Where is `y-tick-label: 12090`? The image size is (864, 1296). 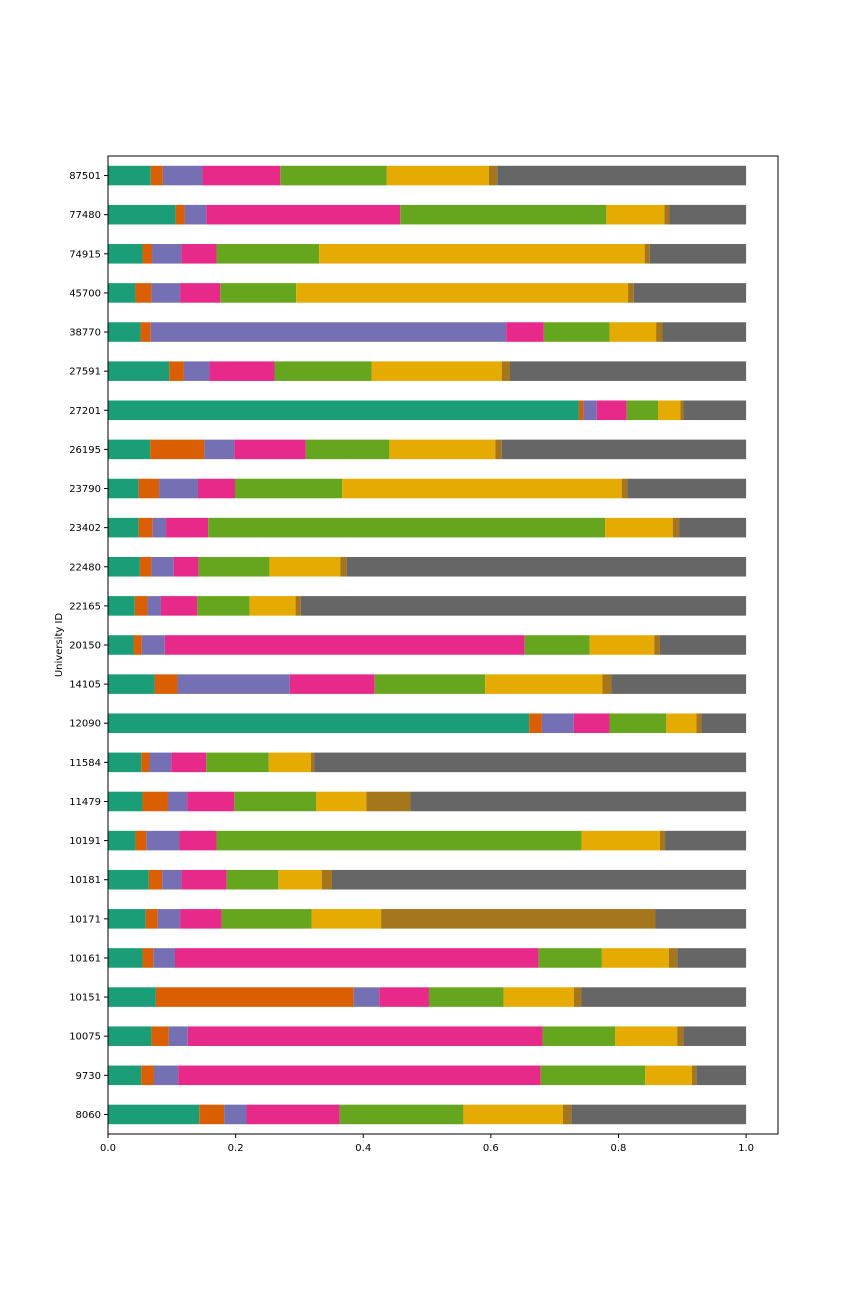 y-tick-label: 12090 is located at coordinates (85, 724).